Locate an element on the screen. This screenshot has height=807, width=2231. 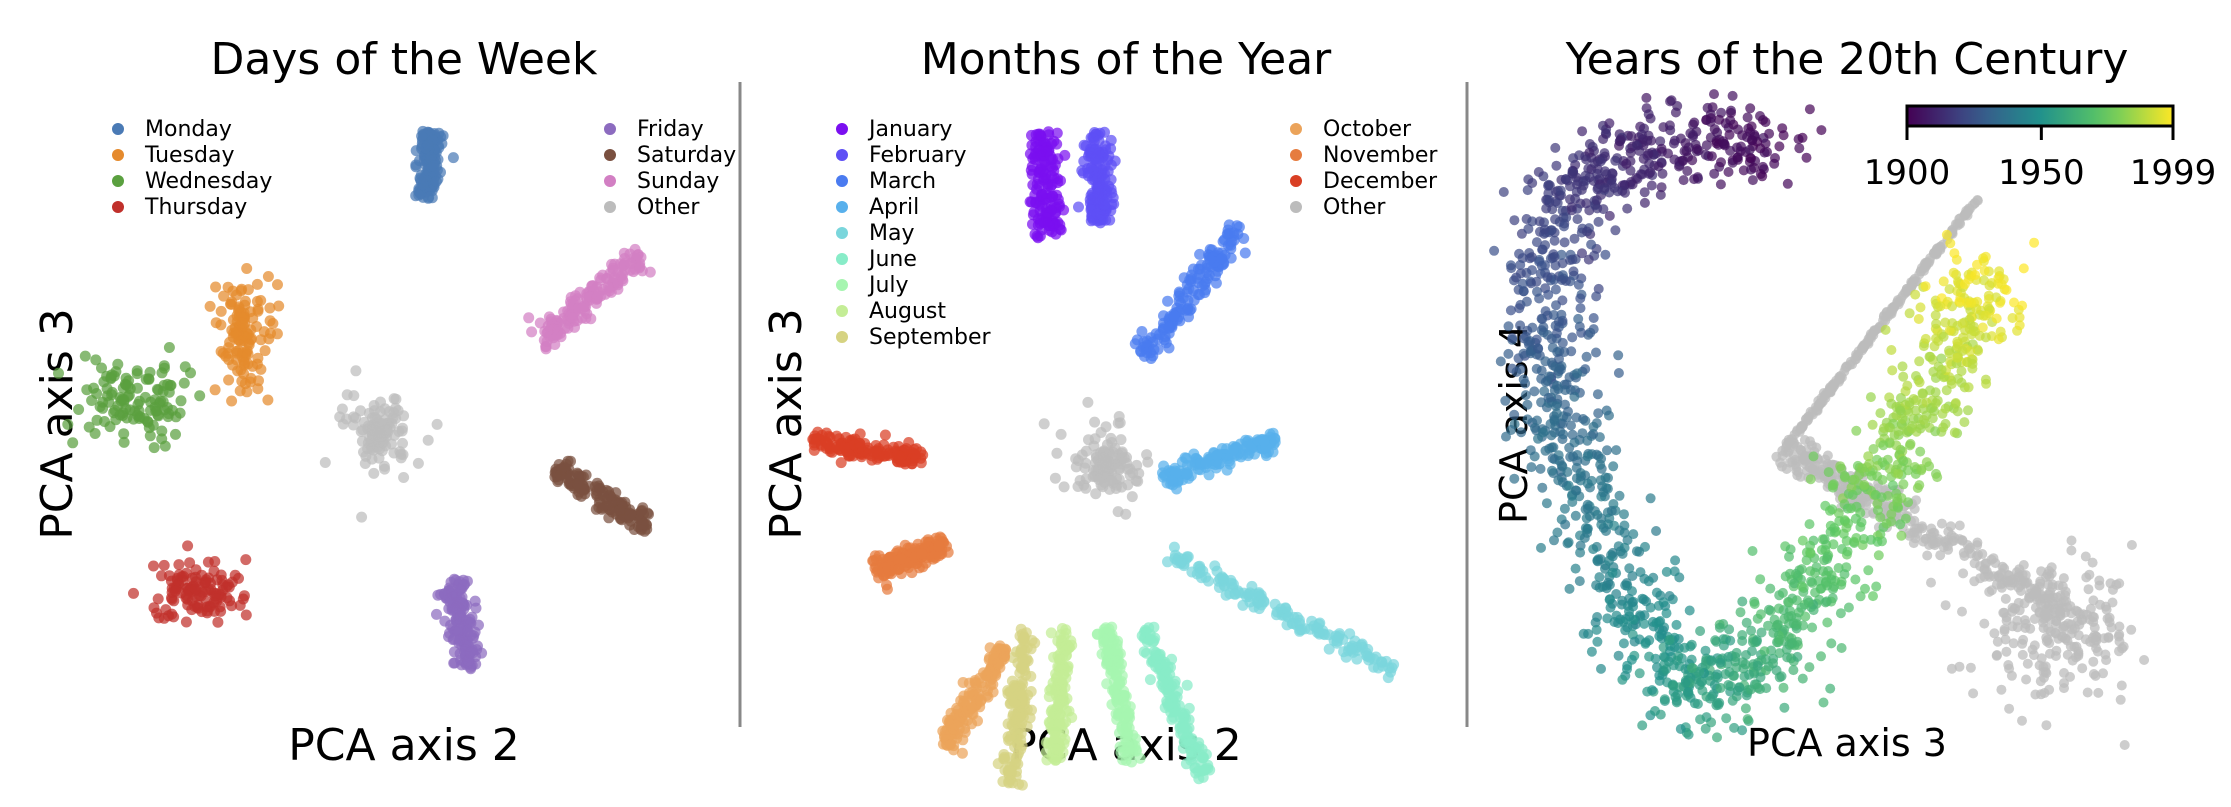
legend-label: Monday is located at coordinates (188, 129).